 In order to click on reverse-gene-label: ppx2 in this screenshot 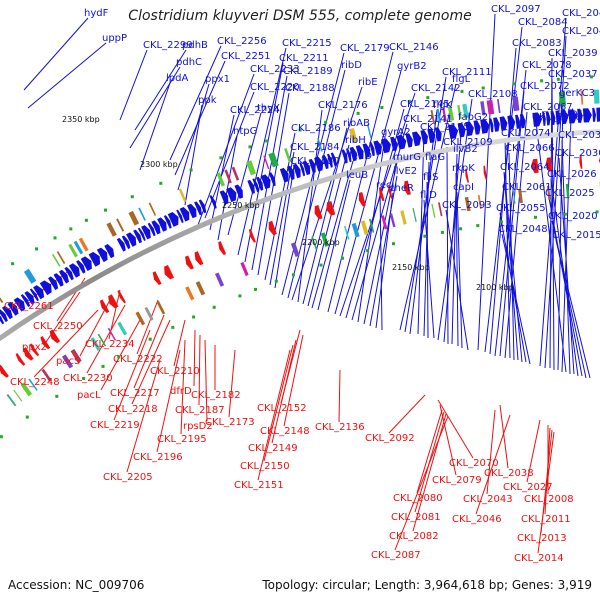, I will do `click(34, 347)`.